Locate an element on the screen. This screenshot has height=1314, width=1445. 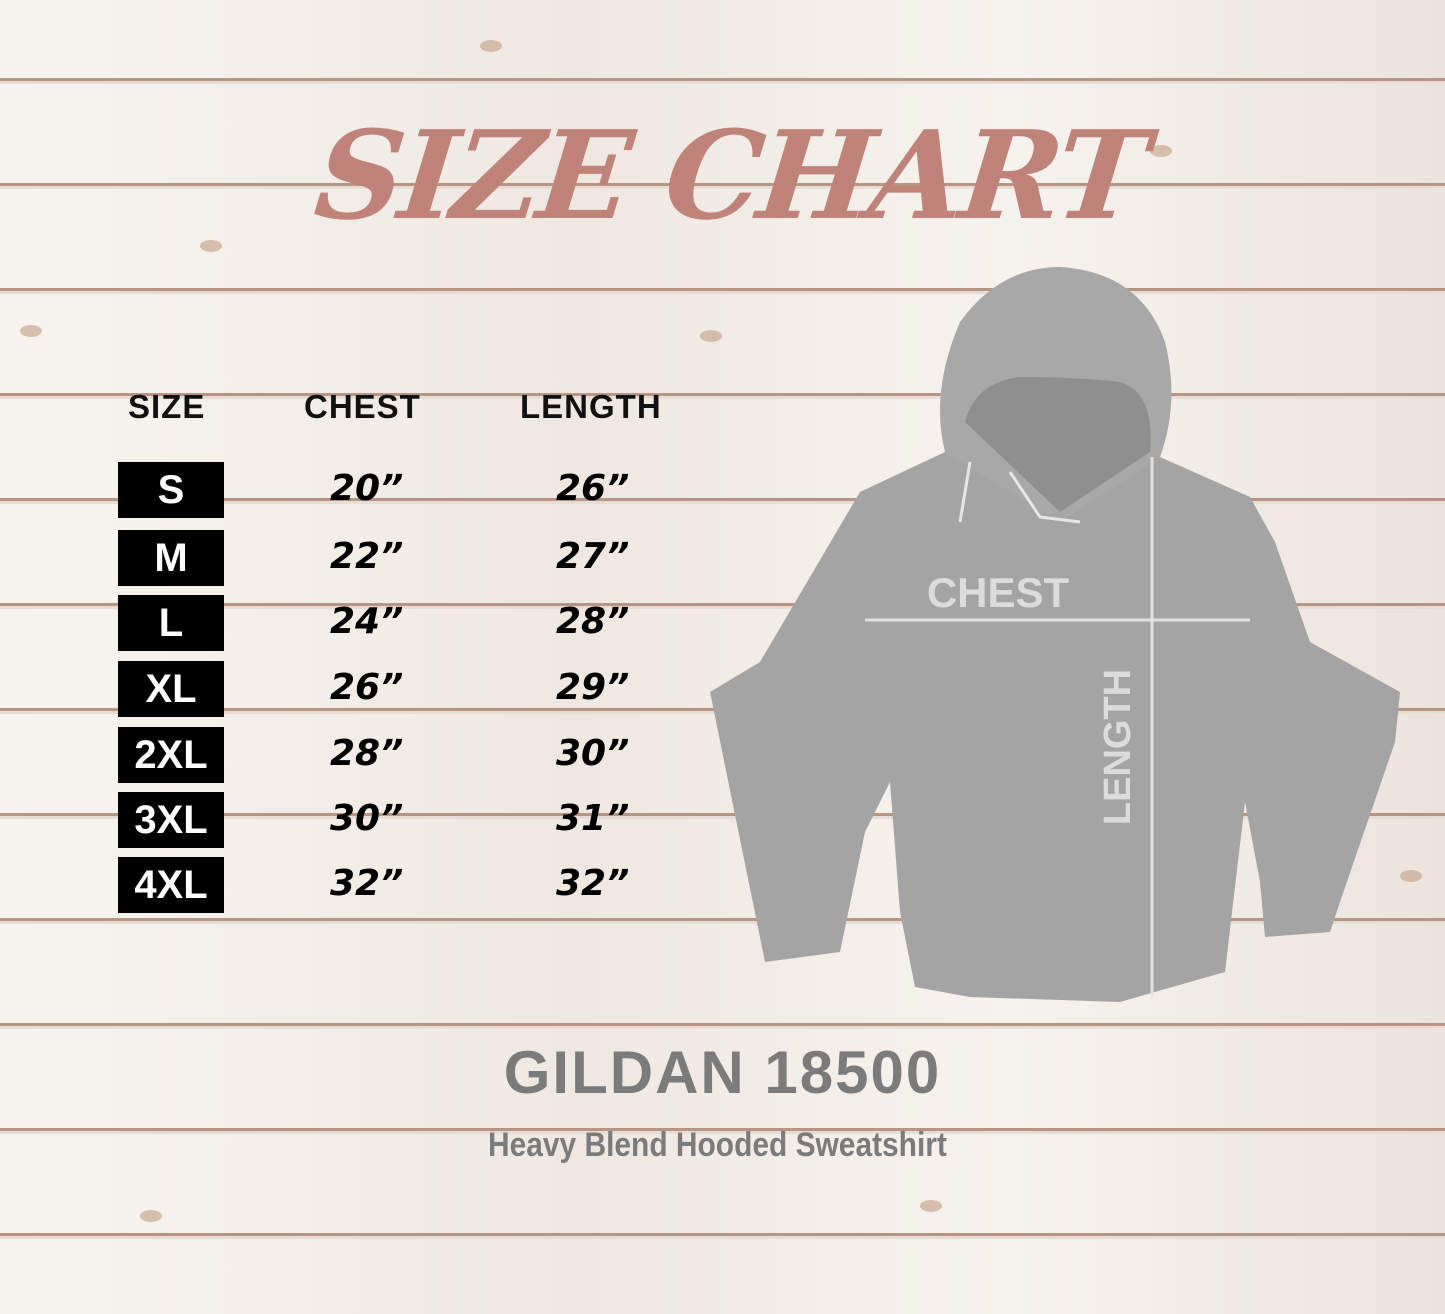
brand-model: GILDAN 18500 is located at coordinates (722, 1072).